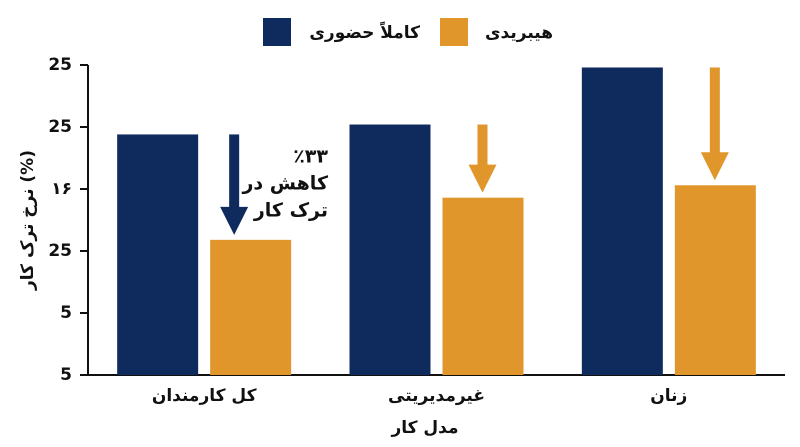  I want to click on x-tick-label: غیرمدیریتی, so click(436, 396).